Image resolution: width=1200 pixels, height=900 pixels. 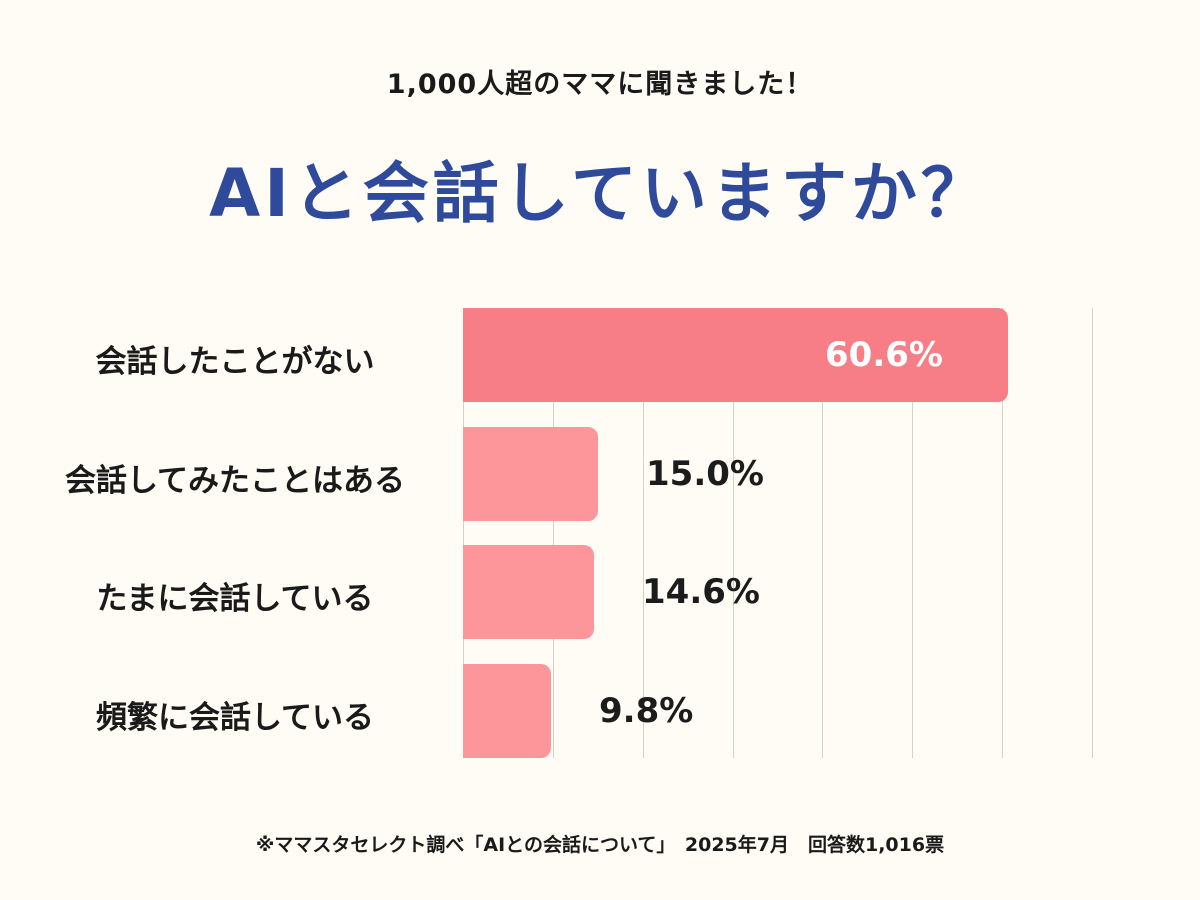 I want to click on bar-value-label: 9.8%, so click(x=646, y=711).